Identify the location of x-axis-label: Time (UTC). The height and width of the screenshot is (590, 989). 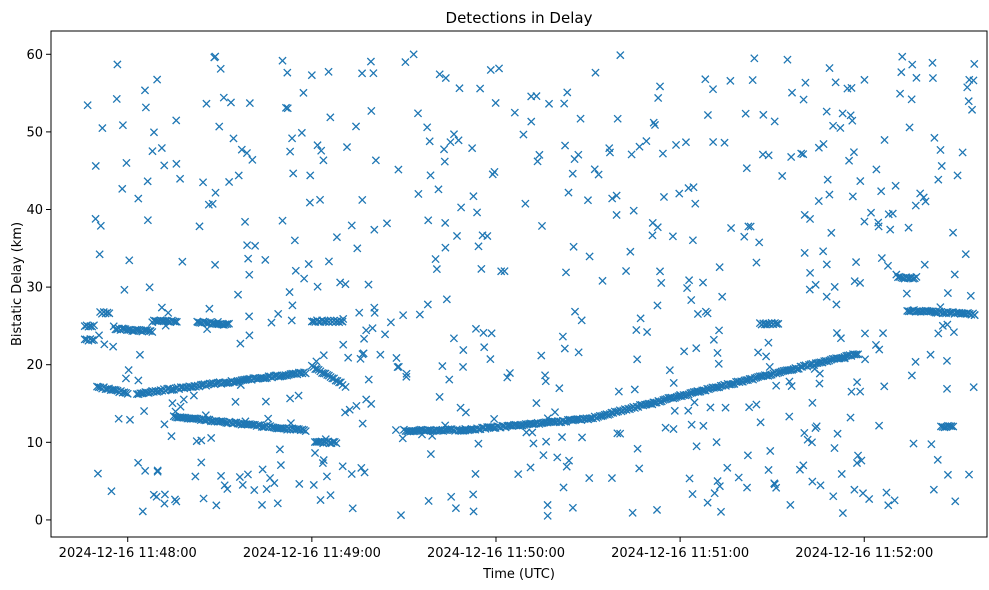
(518, 574).